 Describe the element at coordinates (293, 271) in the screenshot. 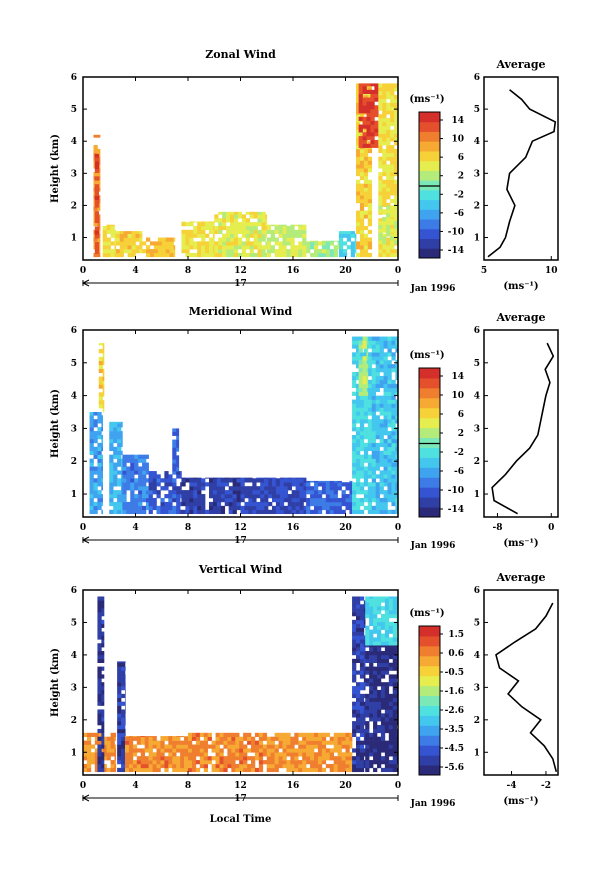

I see `x-tick-label: 16` at that location.